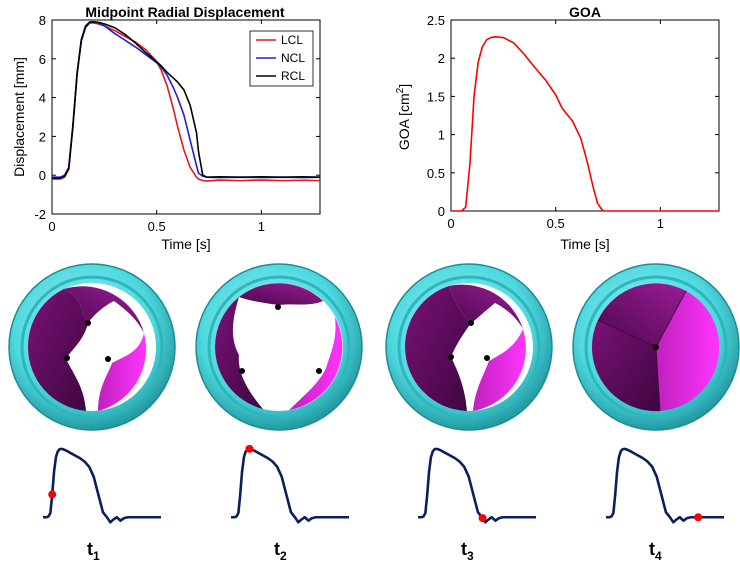 This screenshot has height=563, width=740. Describe the element at coordinates (93, 551) in the screenshot. I see `time-label-t1: t1` at that location.